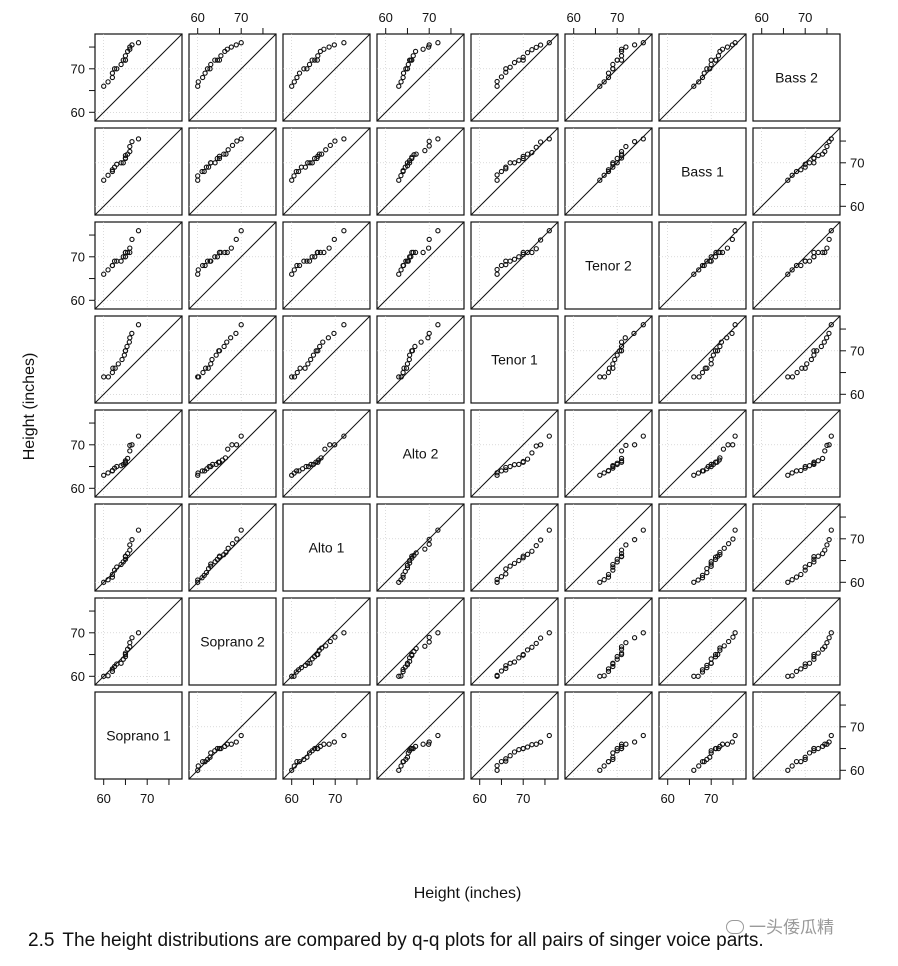 The width and height of the screenshot is (898, 966). What do you see at coordinates (291, 798) in the screenshot?
I see `x-tick-label: 60` at bounding box center [291, 798].